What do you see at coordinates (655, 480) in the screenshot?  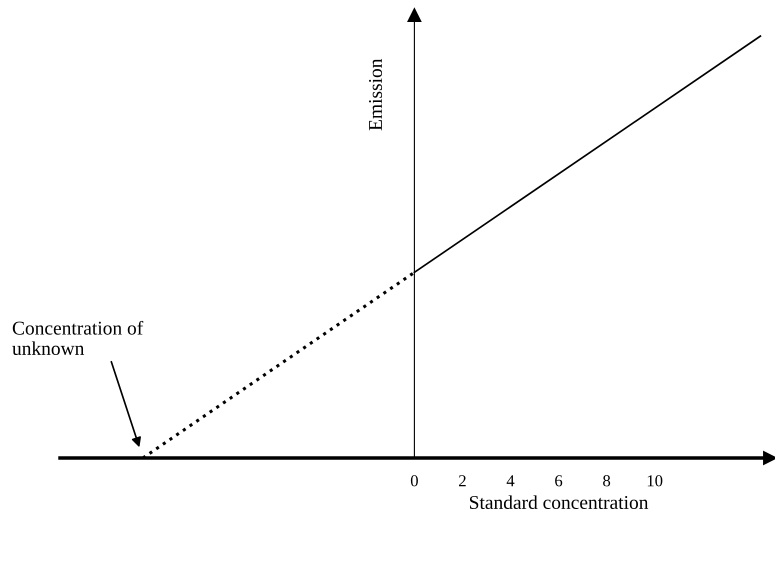 I see `x-tick-label: 10` at bounding box center [655, 480].